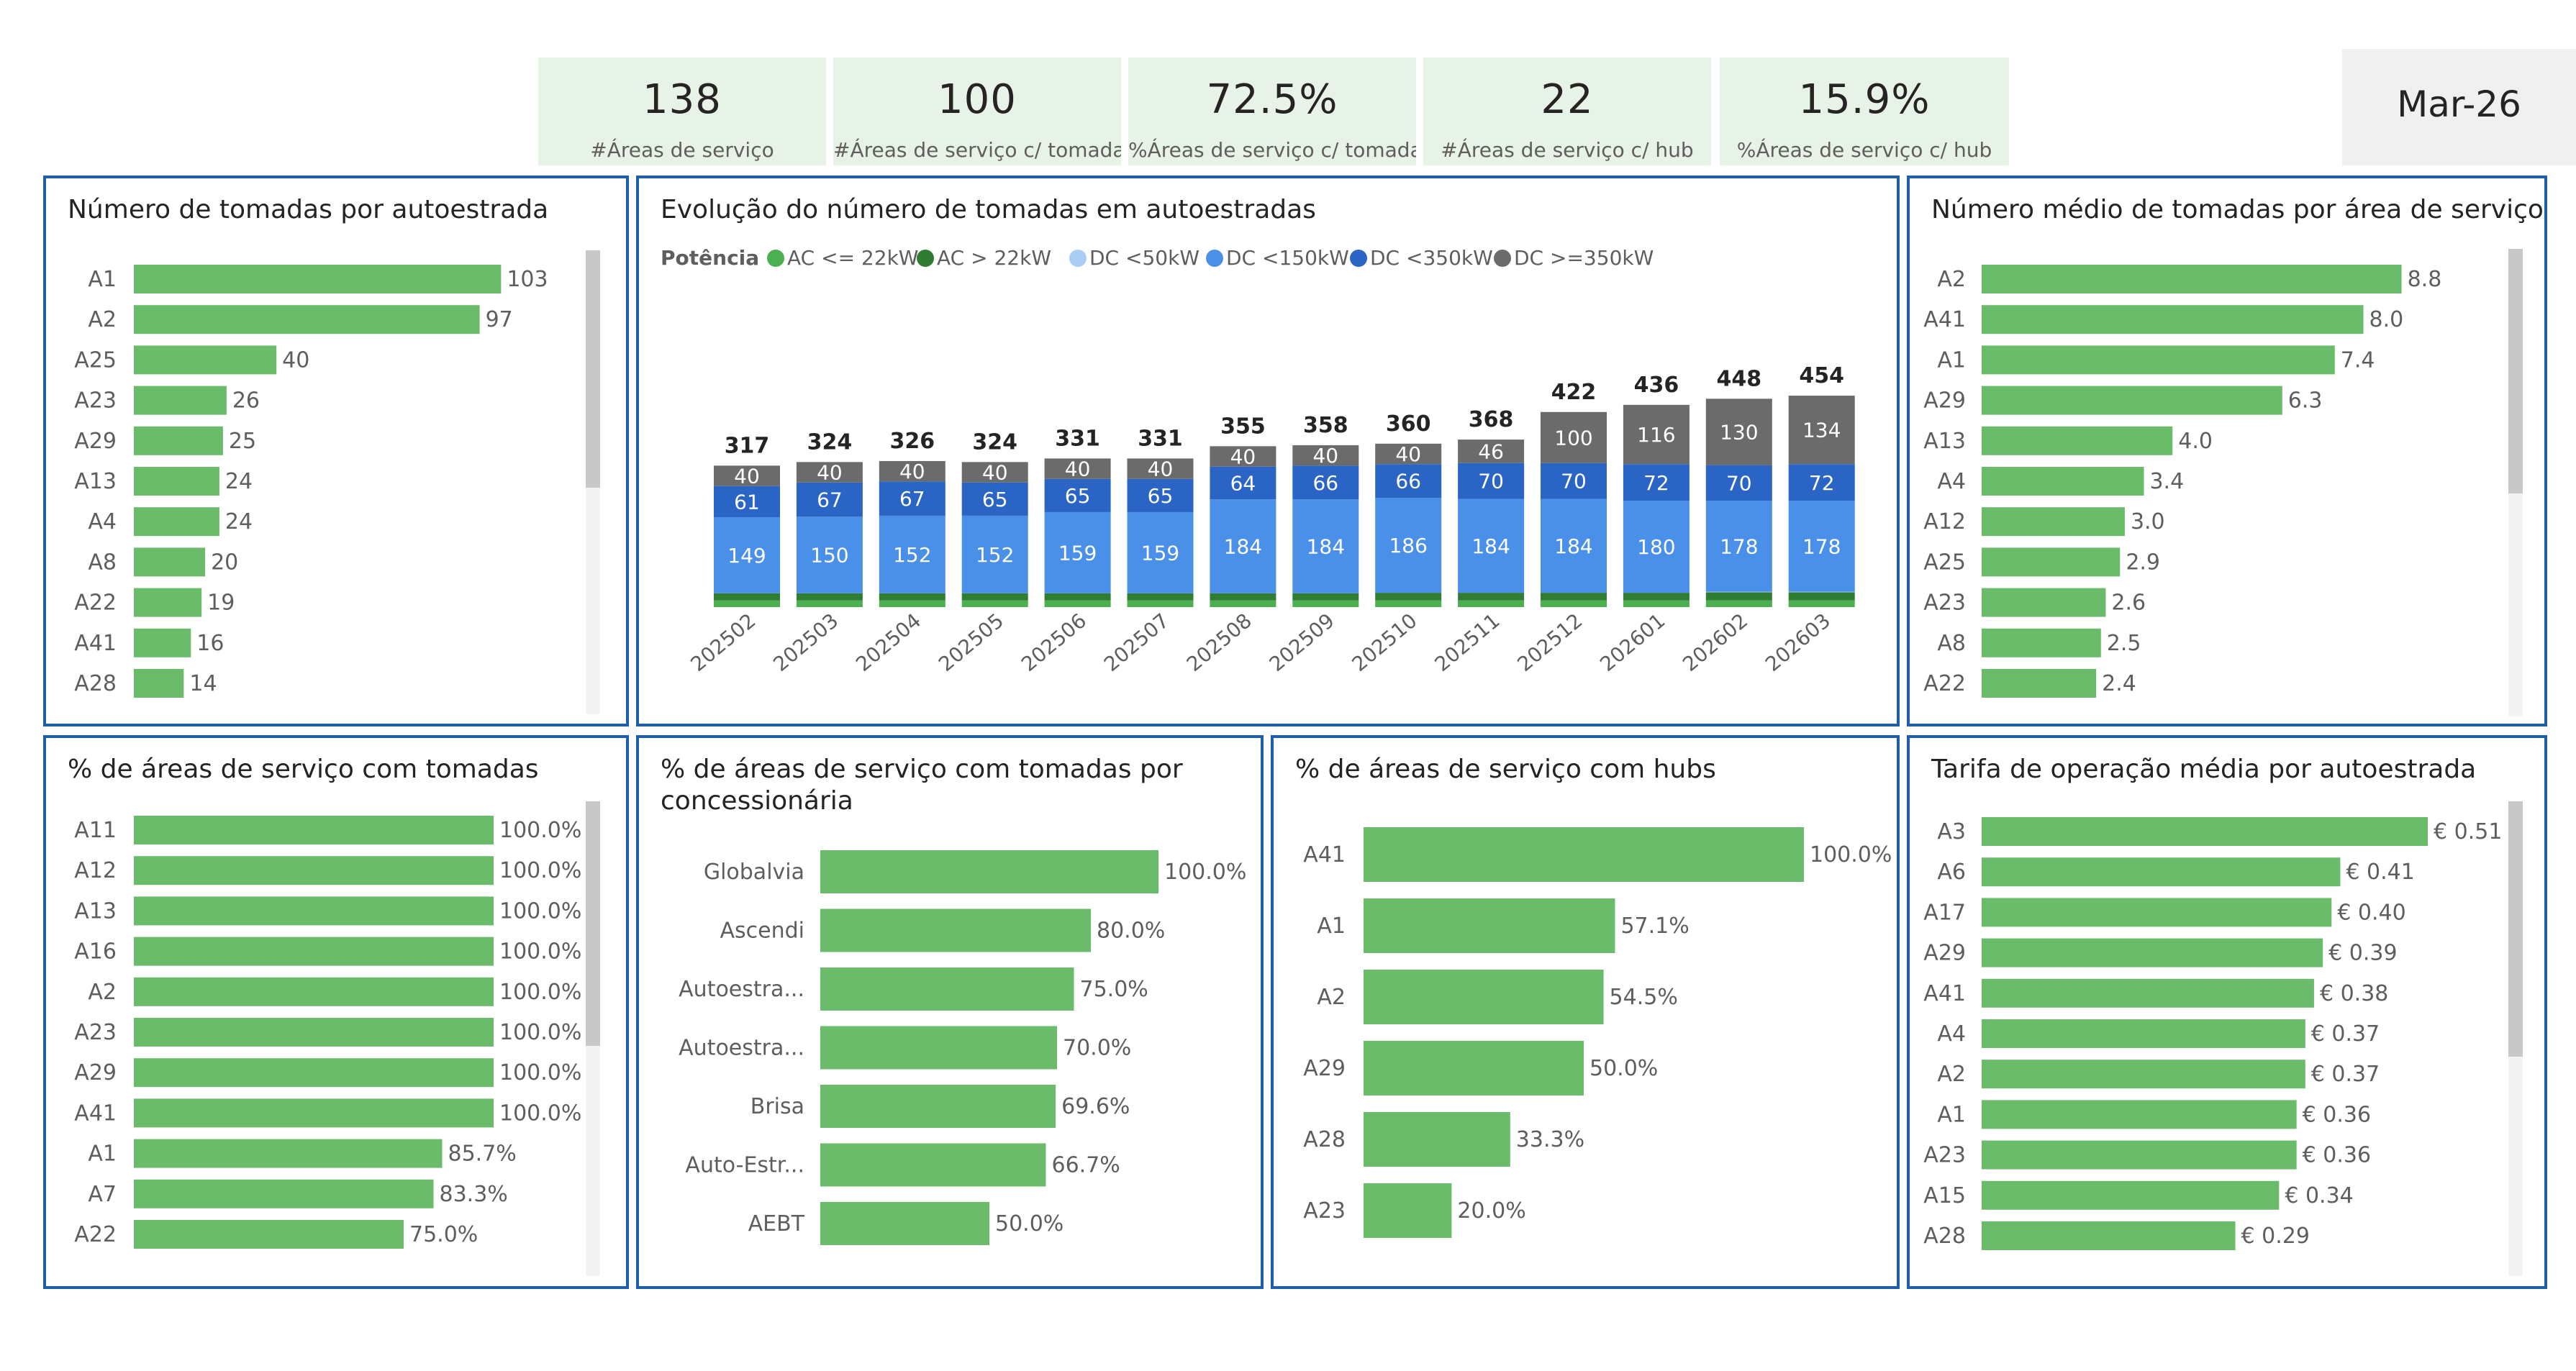 This screenshot has width=2576, height=1371. I want to click on total-label: 360, so click(1408, 424).